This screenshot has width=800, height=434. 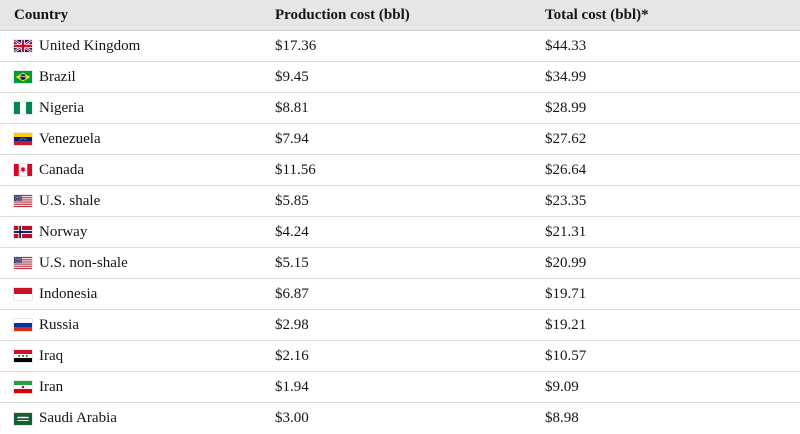 What do you see at coordinates (90, 45) in the screenshot?
I see `country-label: United Kingdom` at bounding box center [90, 45].